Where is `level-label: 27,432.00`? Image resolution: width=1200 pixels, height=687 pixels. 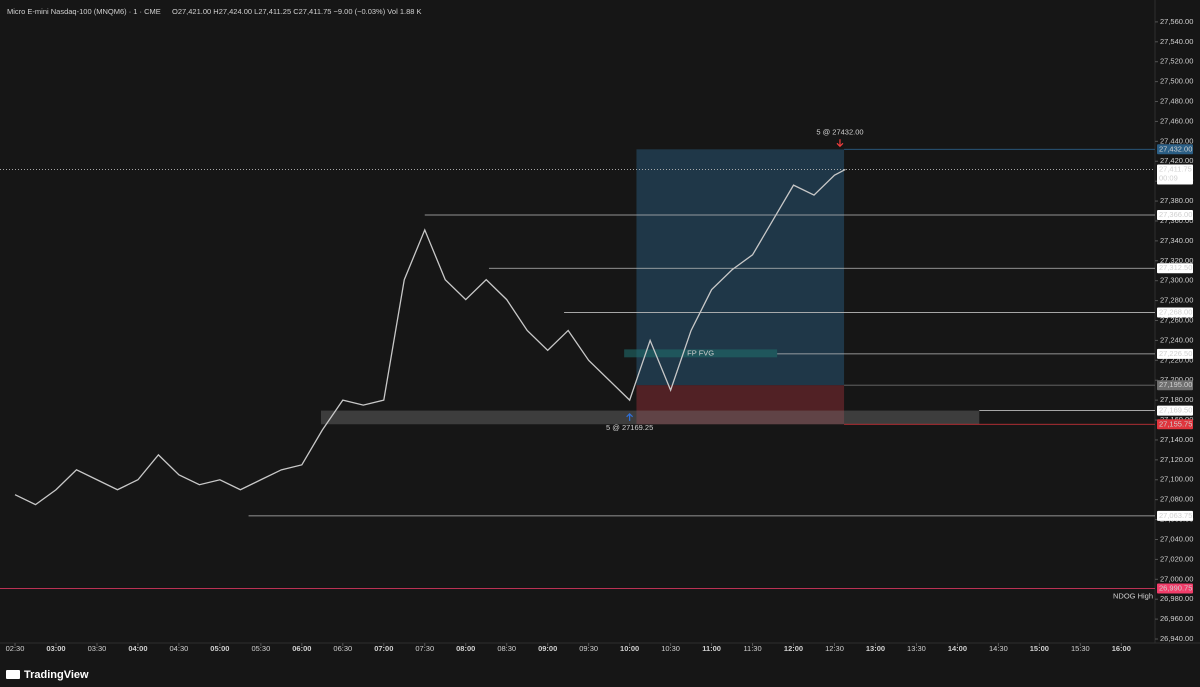
level-label: 27,432.00 is located at coordinates (1175, 148).